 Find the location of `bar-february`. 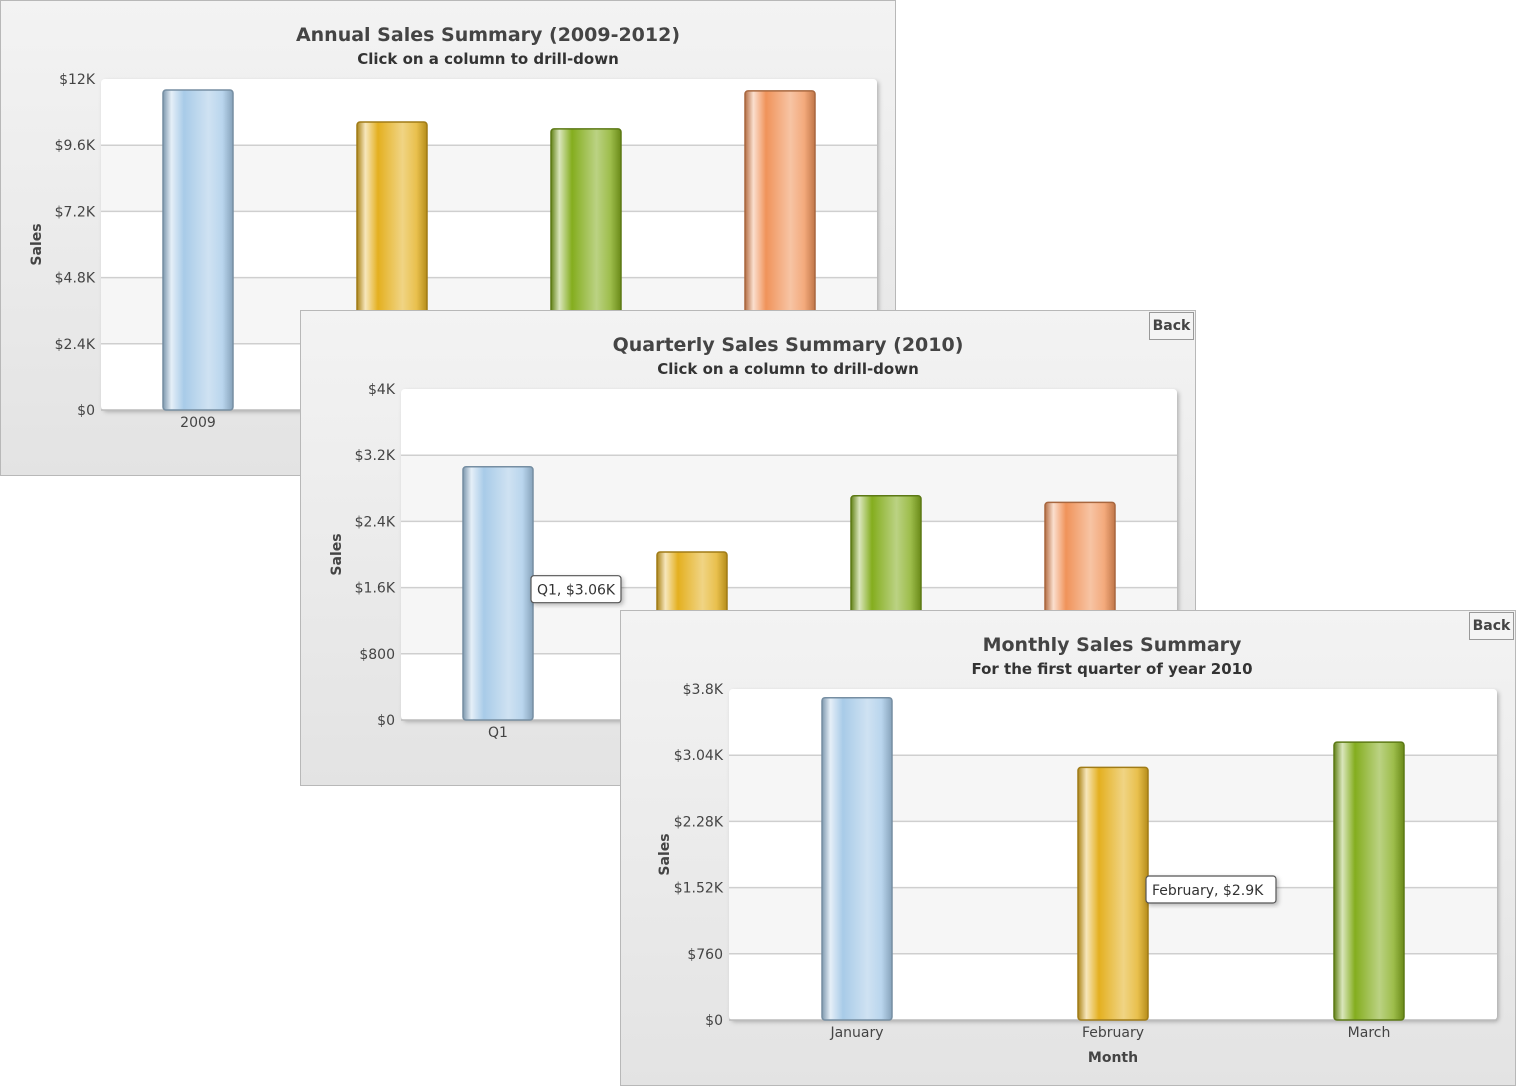

bar-february is located at coordinates (1113, 893).